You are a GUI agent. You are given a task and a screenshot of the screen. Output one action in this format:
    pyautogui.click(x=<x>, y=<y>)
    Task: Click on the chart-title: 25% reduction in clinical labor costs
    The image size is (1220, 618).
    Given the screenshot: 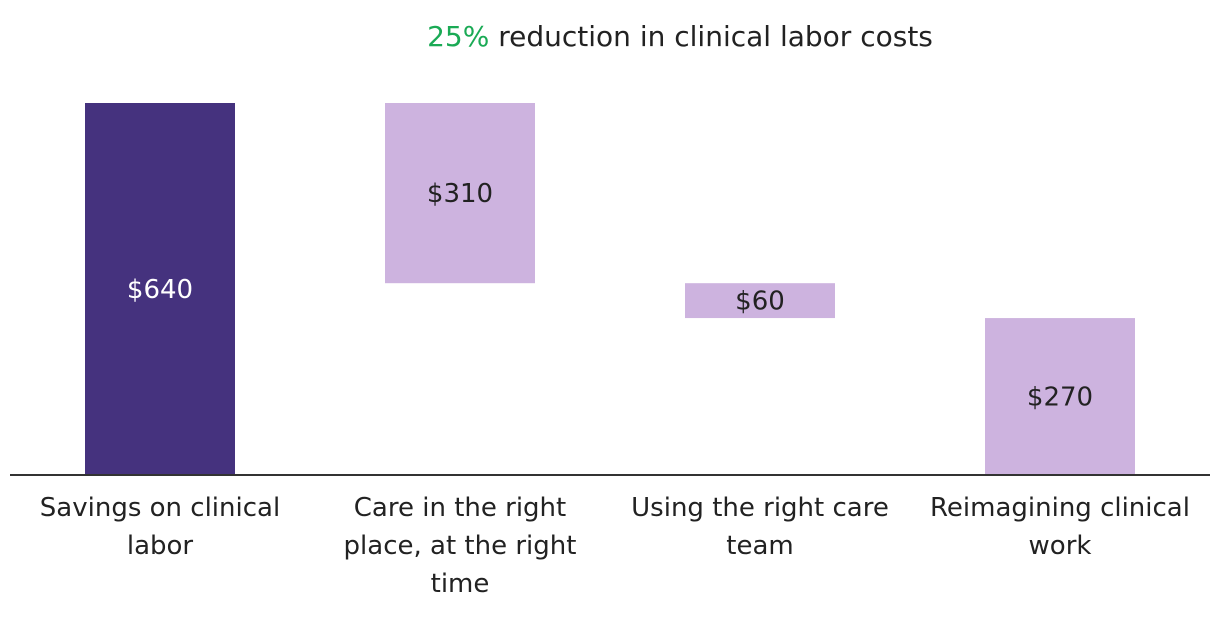 What is the action you would take?
    pyautogui.click(x=680, y=36)
    